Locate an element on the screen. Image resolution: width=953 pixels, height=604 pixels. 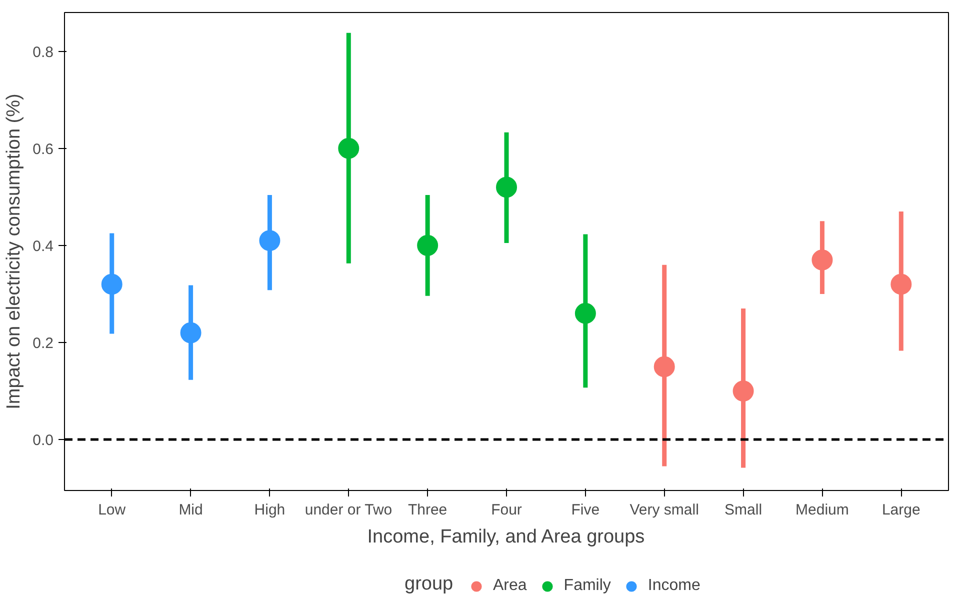
y-tick-label: 0.8 is located at coordinates (43, 52).